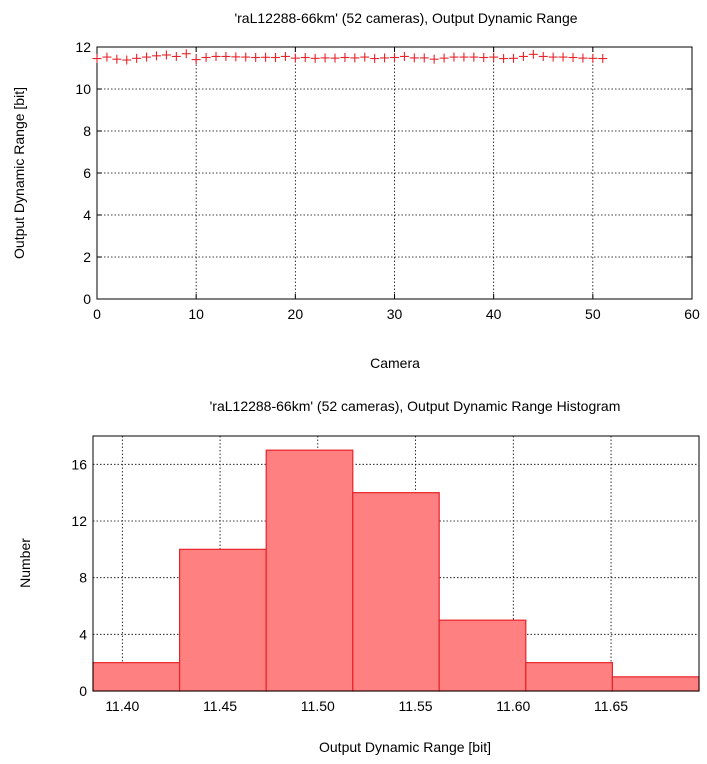 Image resolution: width=707 pixels, height=764 pixels. Describe the element at coordinates (83, 691) in the screenshot. I see `histogram-y-tick-label: 0` at that location.